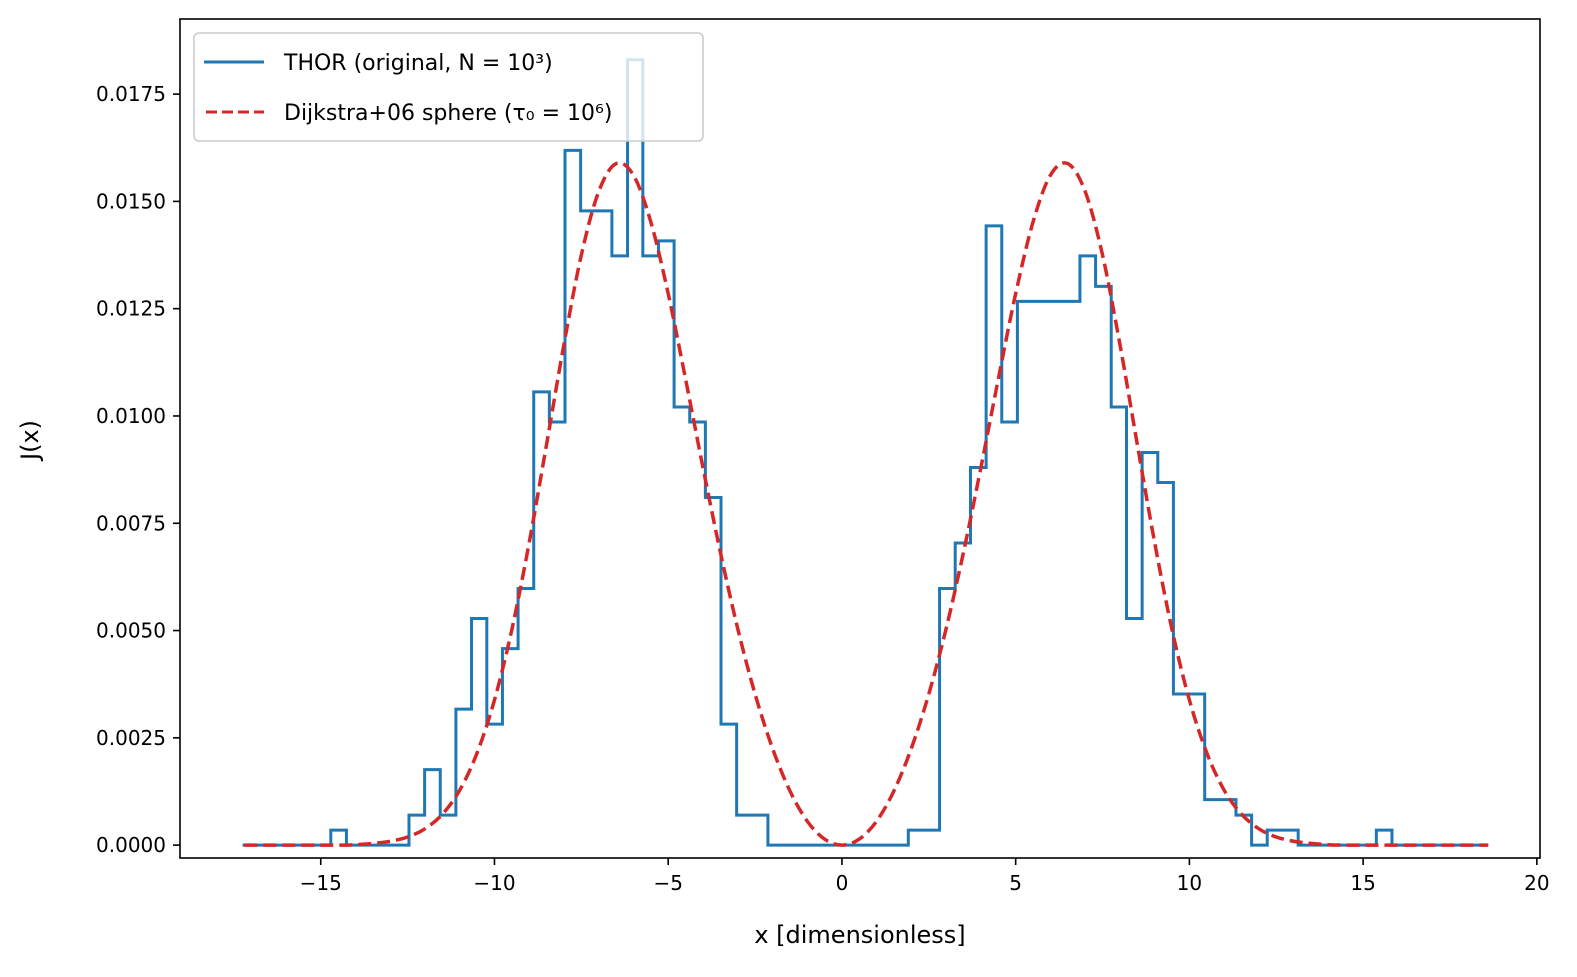 The height and width of the screenshot is (977, 1577). What do you see at coordinates (321, 883) in the screenshot?
I see `x-tick-label: −15` at bounding box center [321, 883].